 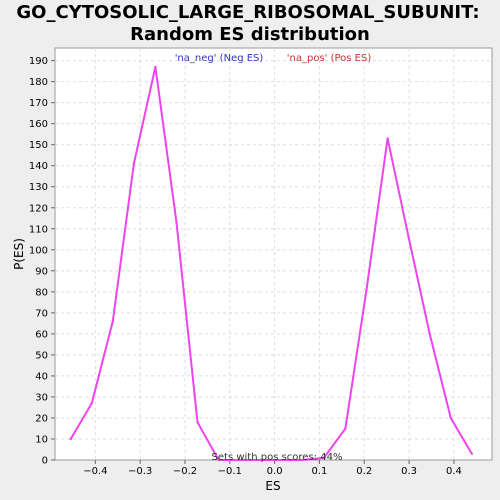 I want to click on x-tick-label: −0.1, so click(x=230, y=471).